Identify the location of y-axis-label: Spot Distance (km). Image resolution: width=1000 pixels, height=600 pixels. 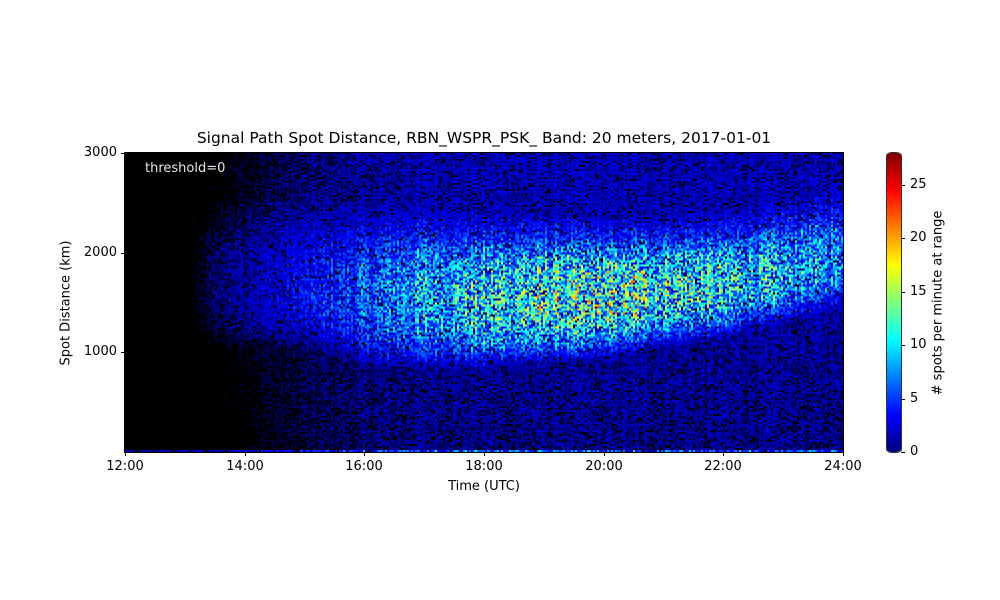
(66, 303).